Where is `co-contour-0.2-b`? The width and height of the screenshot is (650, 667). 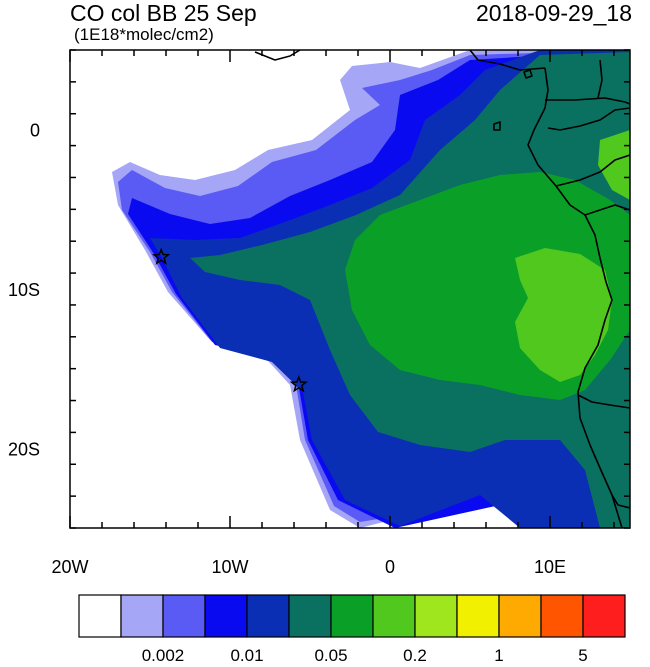
co-contour-0.2-b is located at coordinates (614, 165).